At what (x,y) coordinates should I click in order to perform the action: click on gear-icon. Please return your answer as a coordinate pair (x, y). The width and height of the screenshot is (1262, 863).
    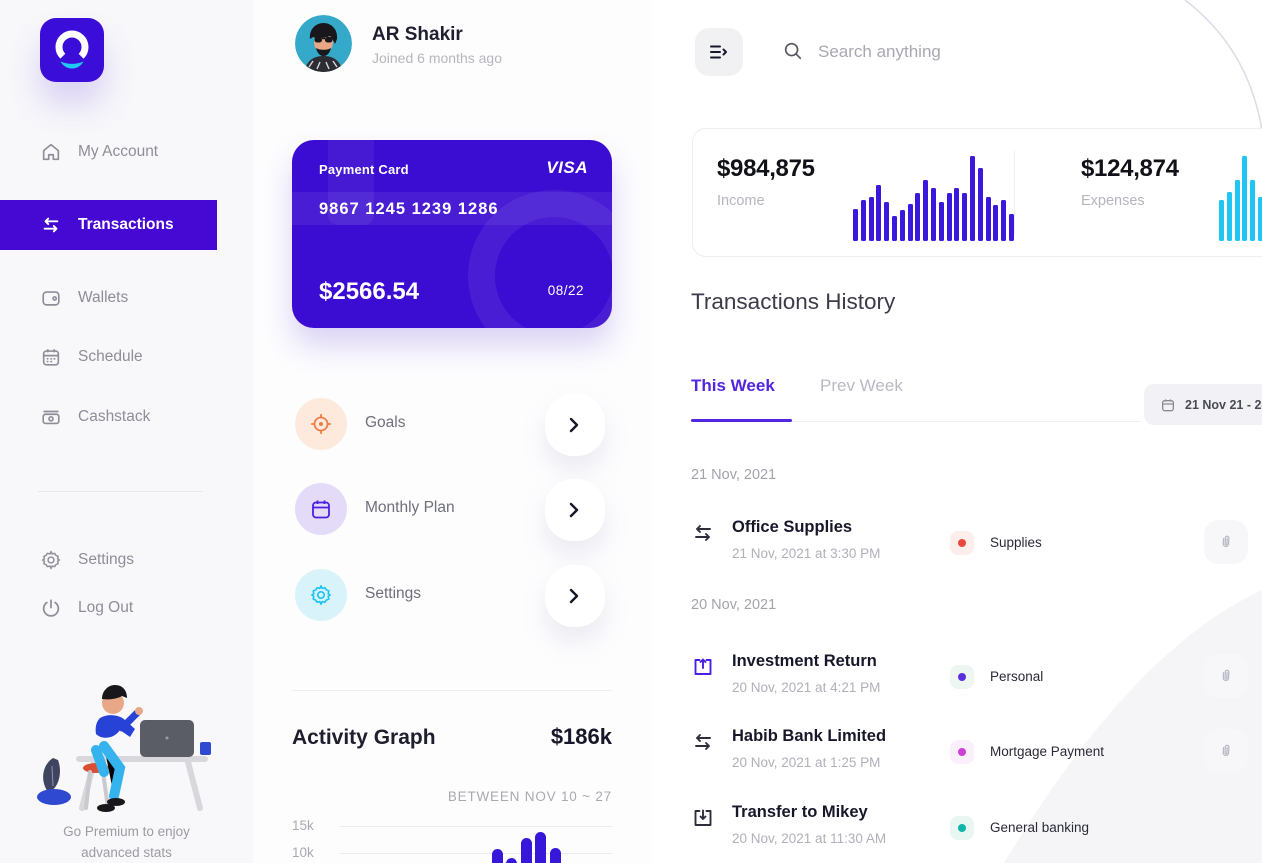
    Looking at the image, I should click on (51, 560).